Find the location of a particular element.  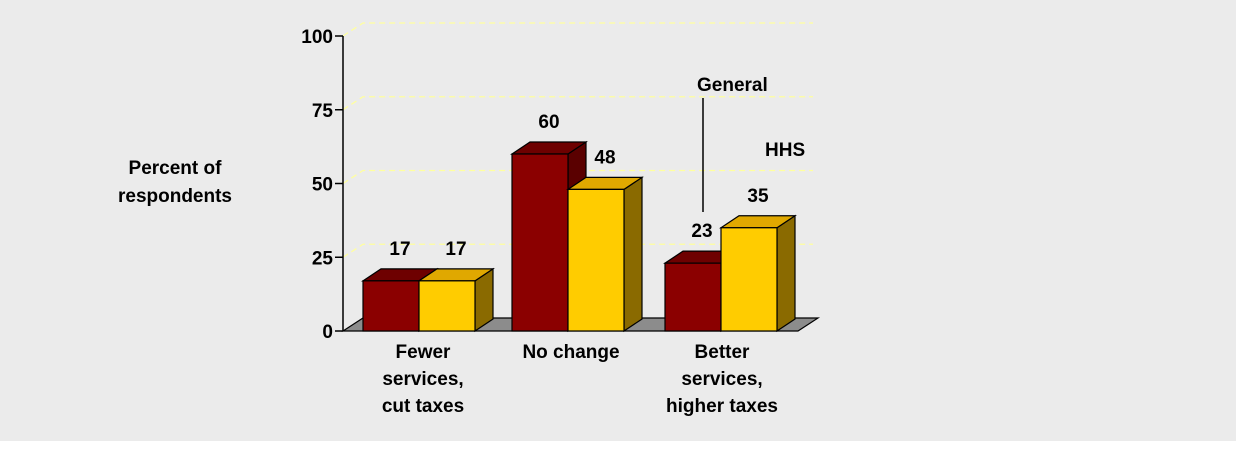

category-label-better-services: Better services, higher taxes is located at coordinates (722, 379).